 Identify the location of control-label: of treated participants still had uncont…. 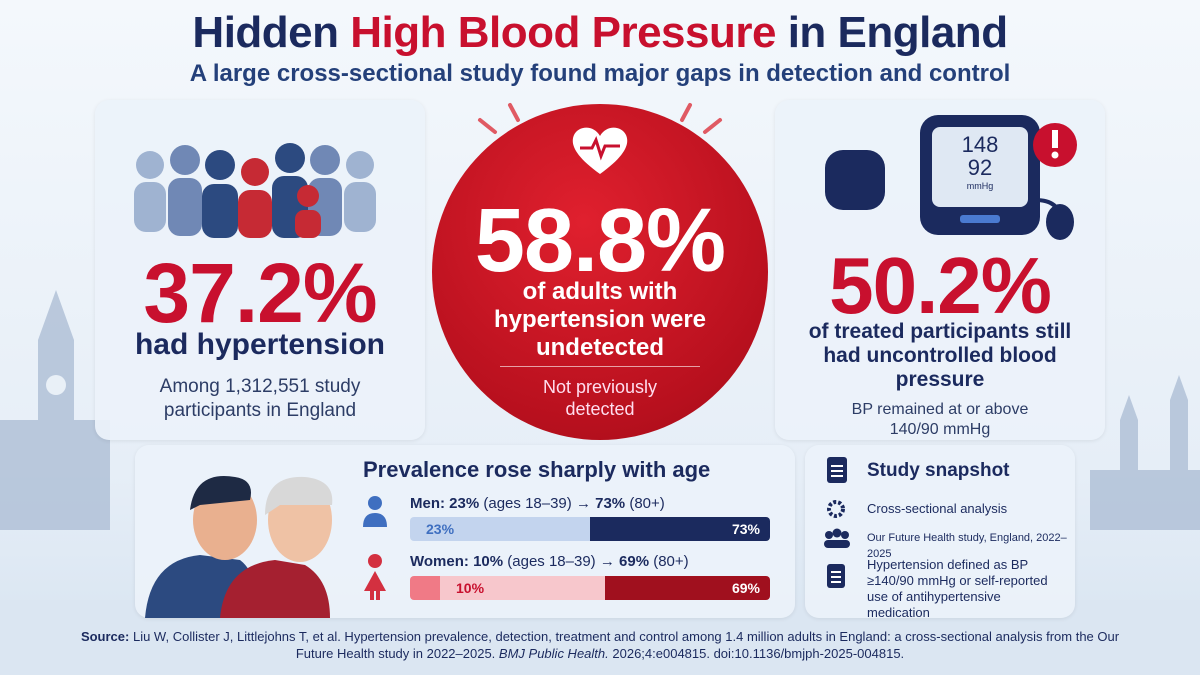
(940, 355).